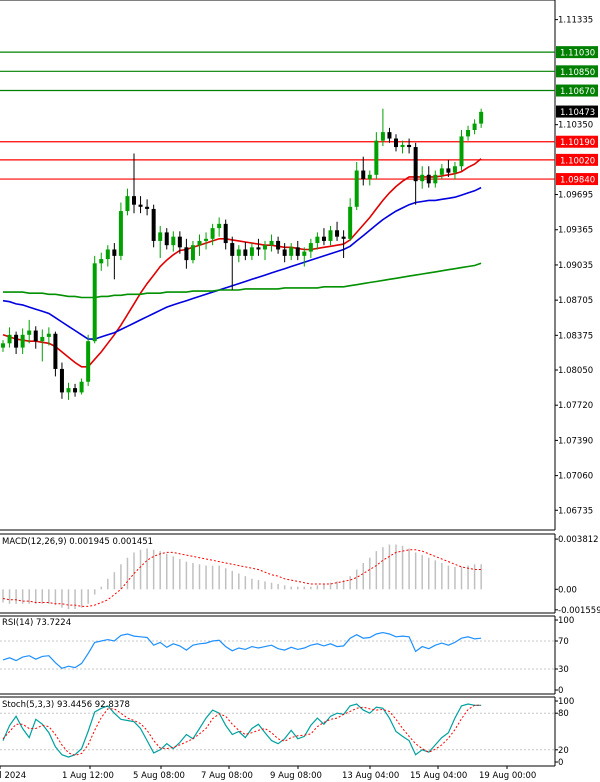  Describe the element at coordinates (287, 732) in the screenshot. I see `stoch-panel: 100 80 20 0` at that location.